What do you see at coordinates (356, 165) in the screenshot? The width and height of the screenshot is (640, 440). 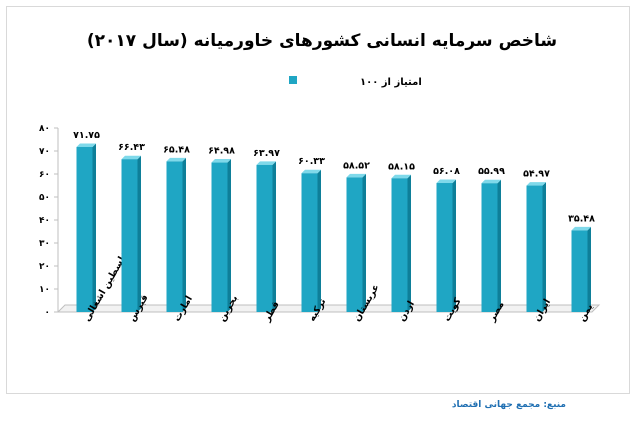 I see `bar-value-label: ۵۸.۵۲` at bounding box center [356, 165].